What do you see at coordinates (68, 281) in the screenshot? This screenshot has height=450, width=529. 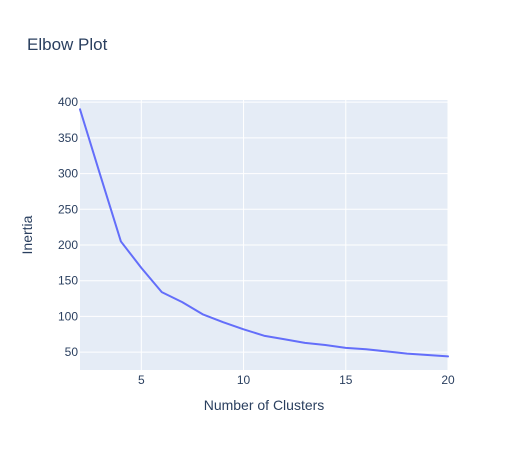 I see `y-tick-label: 150` at bounding box center [68, 281].